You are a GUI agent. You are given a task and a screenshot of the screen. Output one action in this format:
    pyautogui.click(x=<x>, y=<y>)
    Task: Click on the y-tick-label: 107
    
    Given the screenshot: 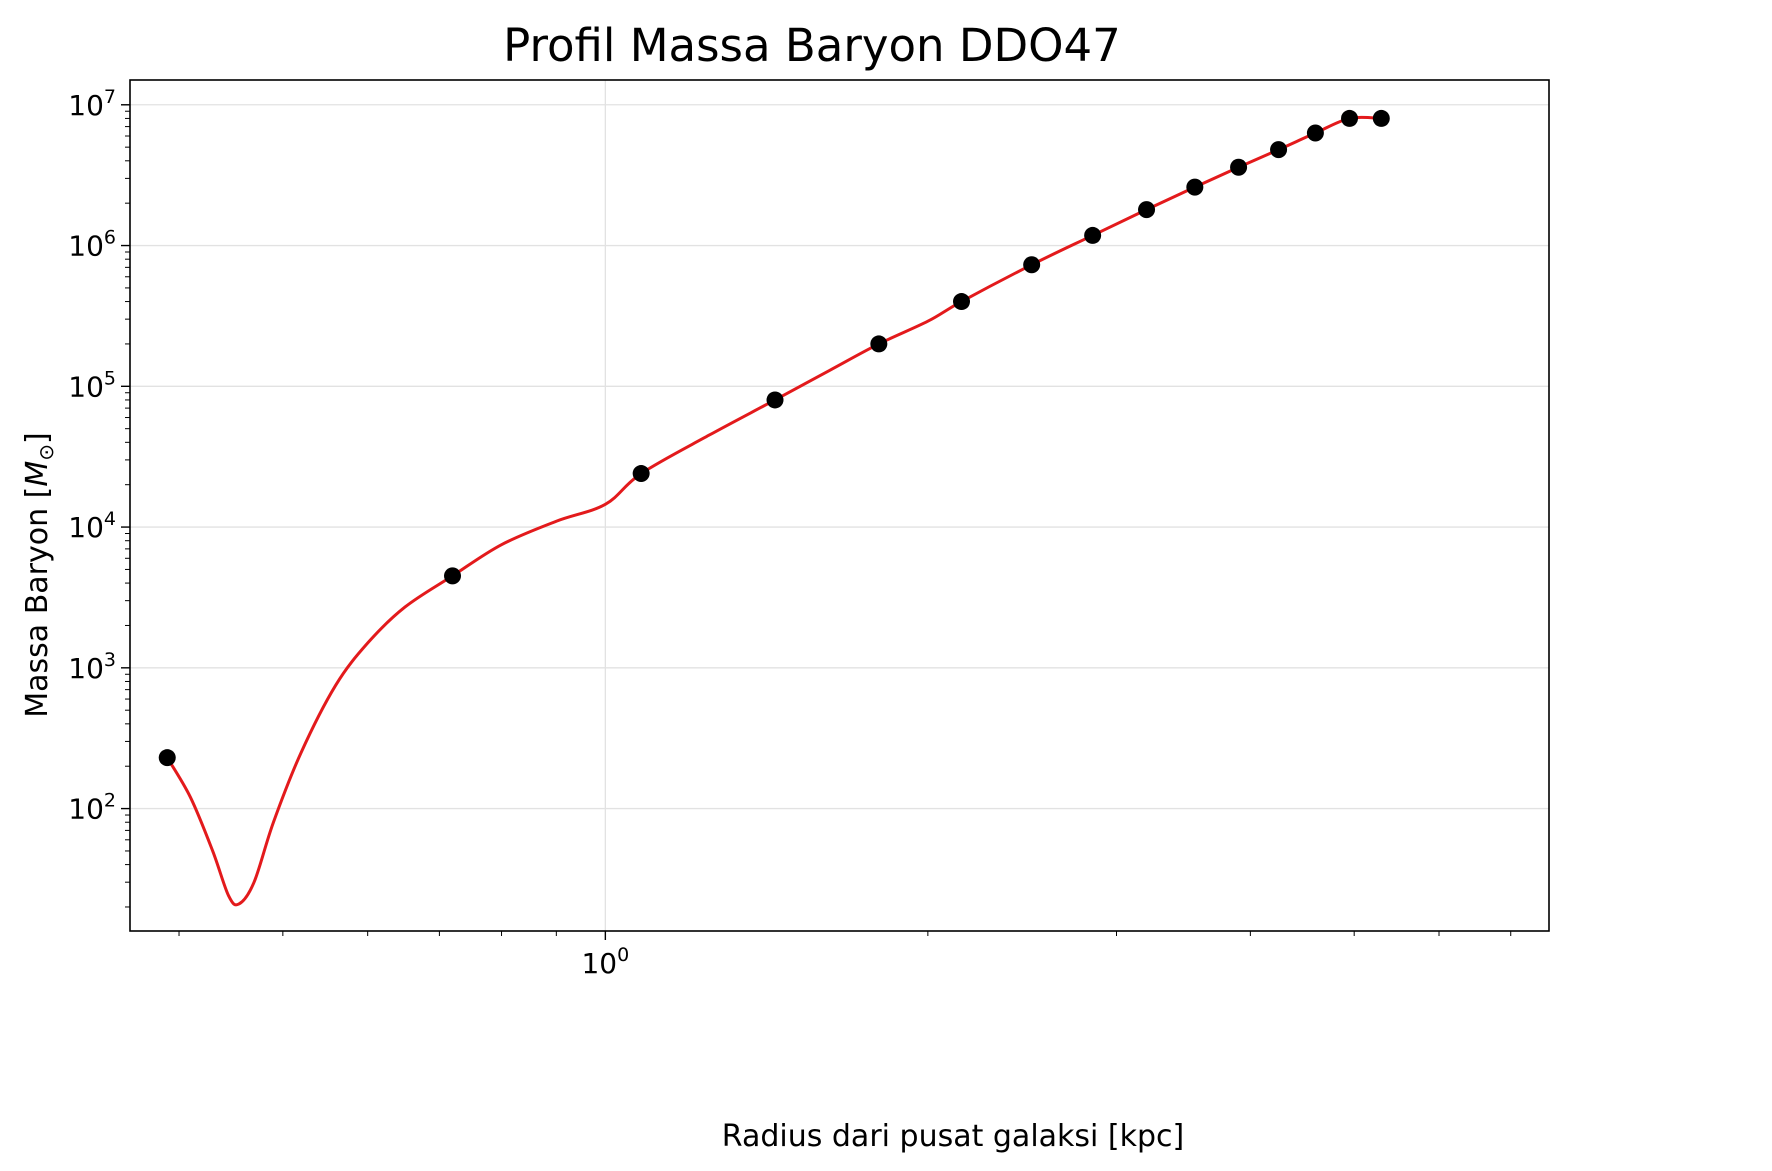 What is the action you would take?
    pyautogui.click(x=92, y=104)
    